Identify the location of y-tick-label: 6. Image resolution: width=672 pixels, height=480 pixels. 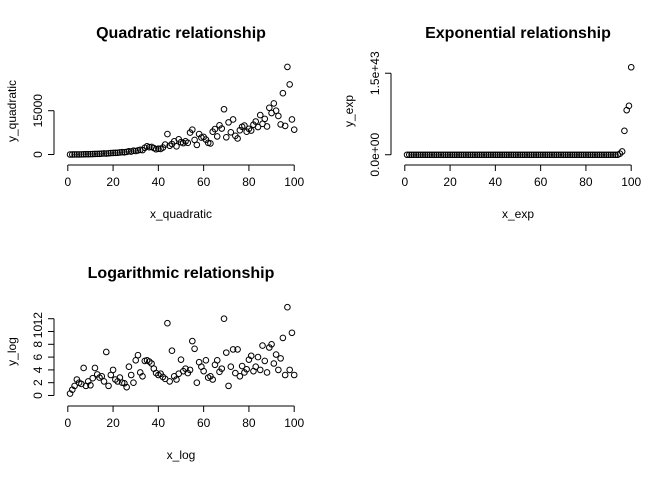
(38, 356).